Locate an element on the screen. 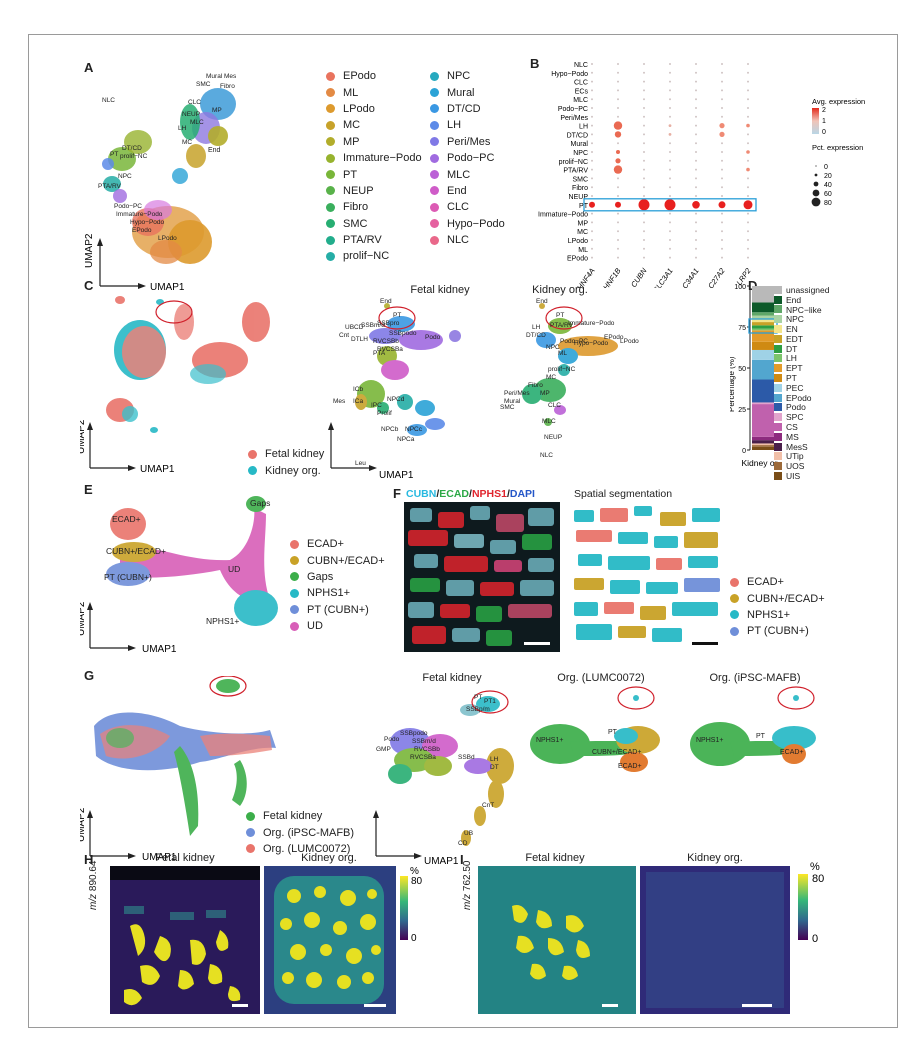 Image resolution: width=924 pixels, height=1060 pixels. panel-d-xlabel: Kidney org. is located at coordinates (760, 463).